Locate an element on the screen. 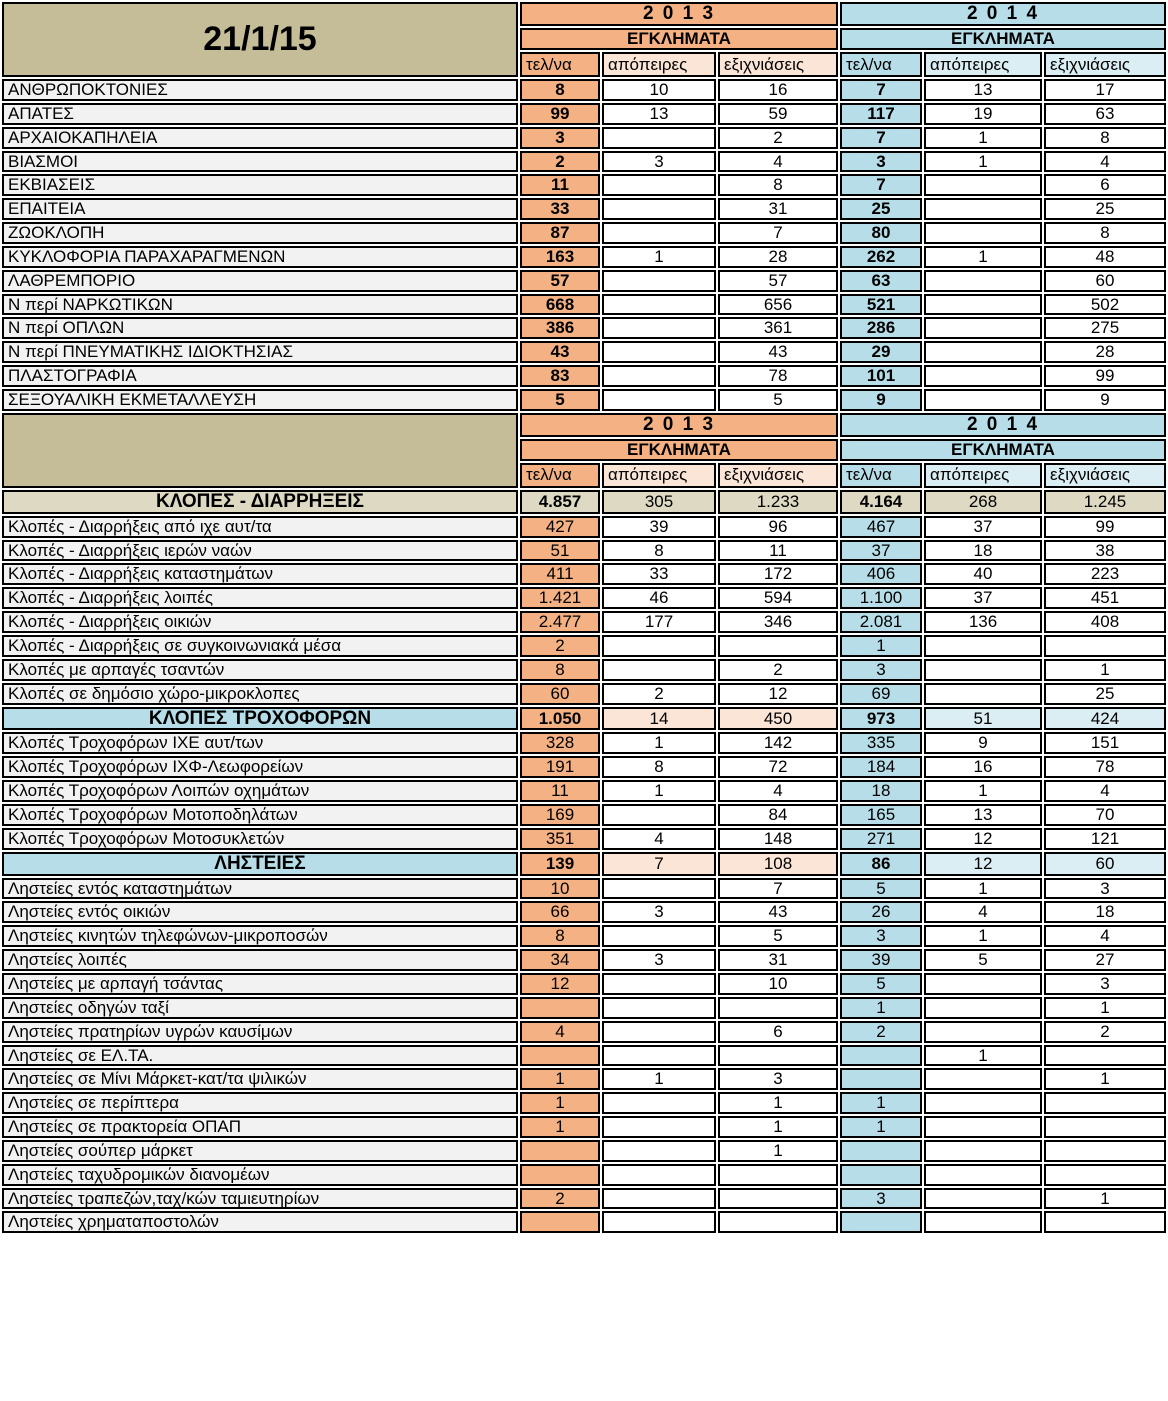 This screenshot has height=1401, width=1168. crime-row: Ληστείες σε ΕΛ.ΤΑ. 1 is located at coordinates (584, 1055).